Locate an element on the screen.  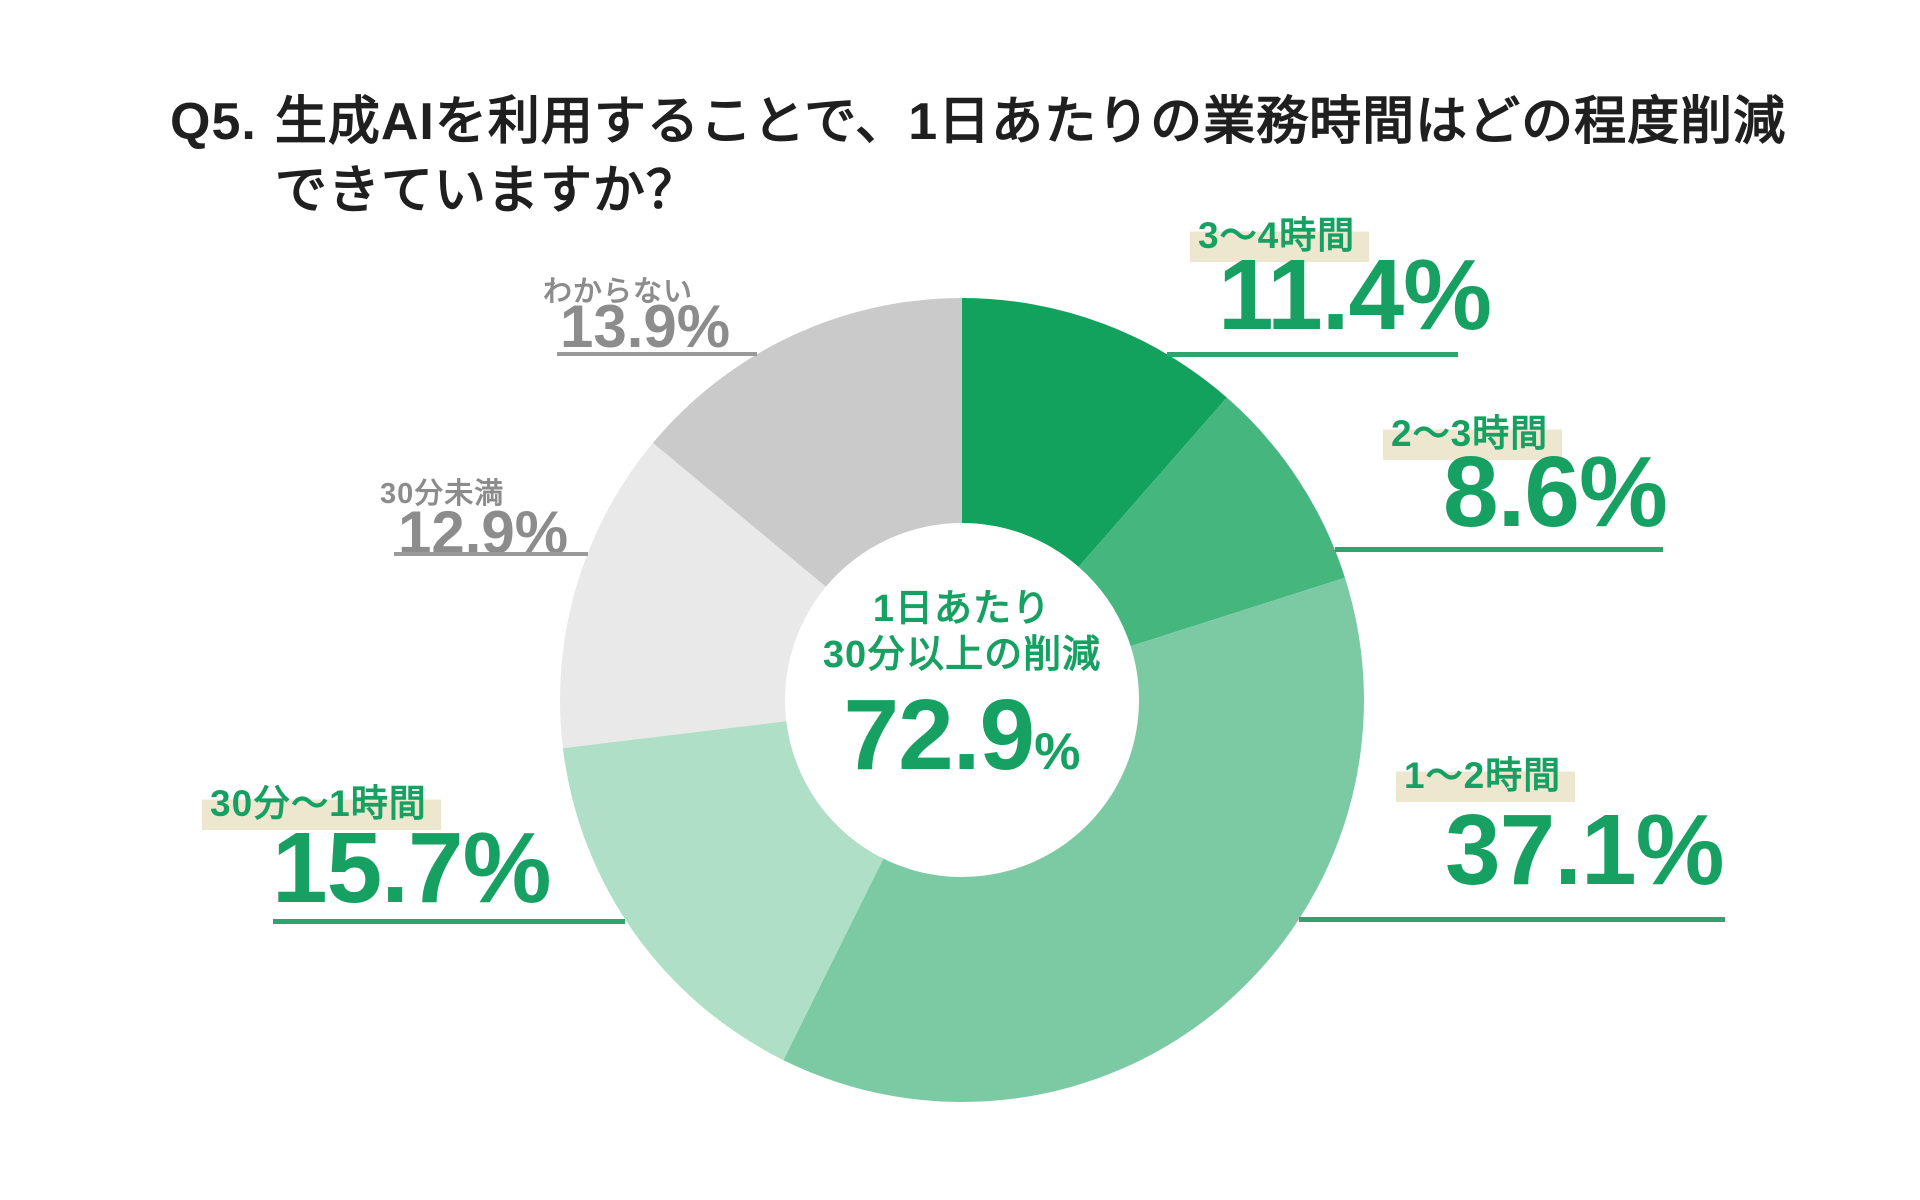
question-number: Q5. is located at coordinates (213, 122).